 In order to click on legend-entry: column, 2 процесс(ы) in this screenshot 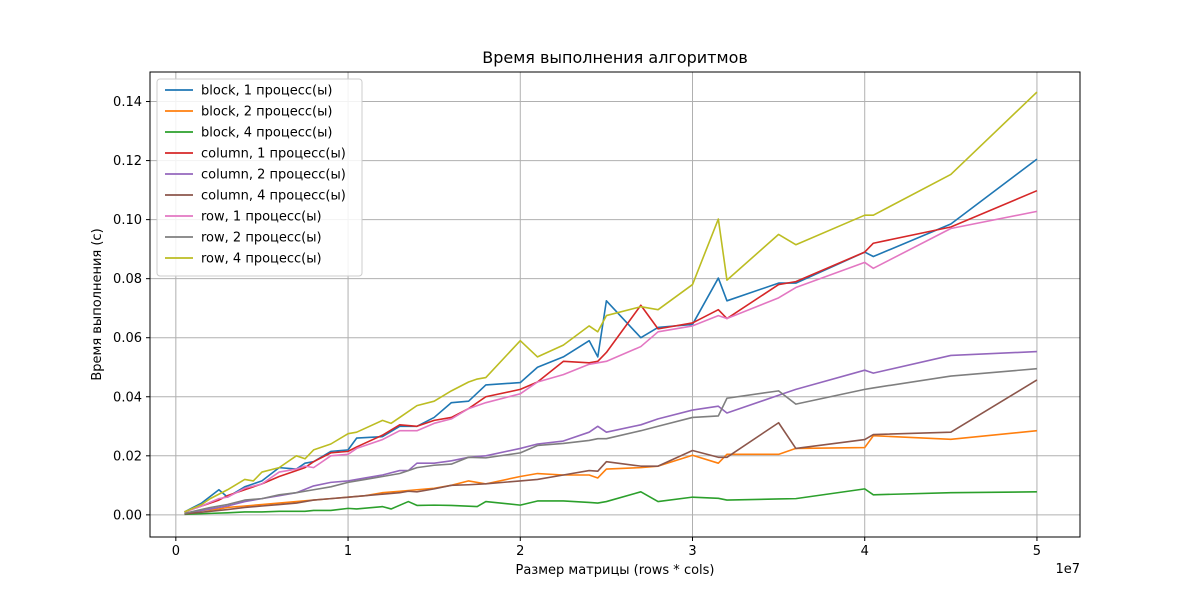, I will do `click(255, 175)`.